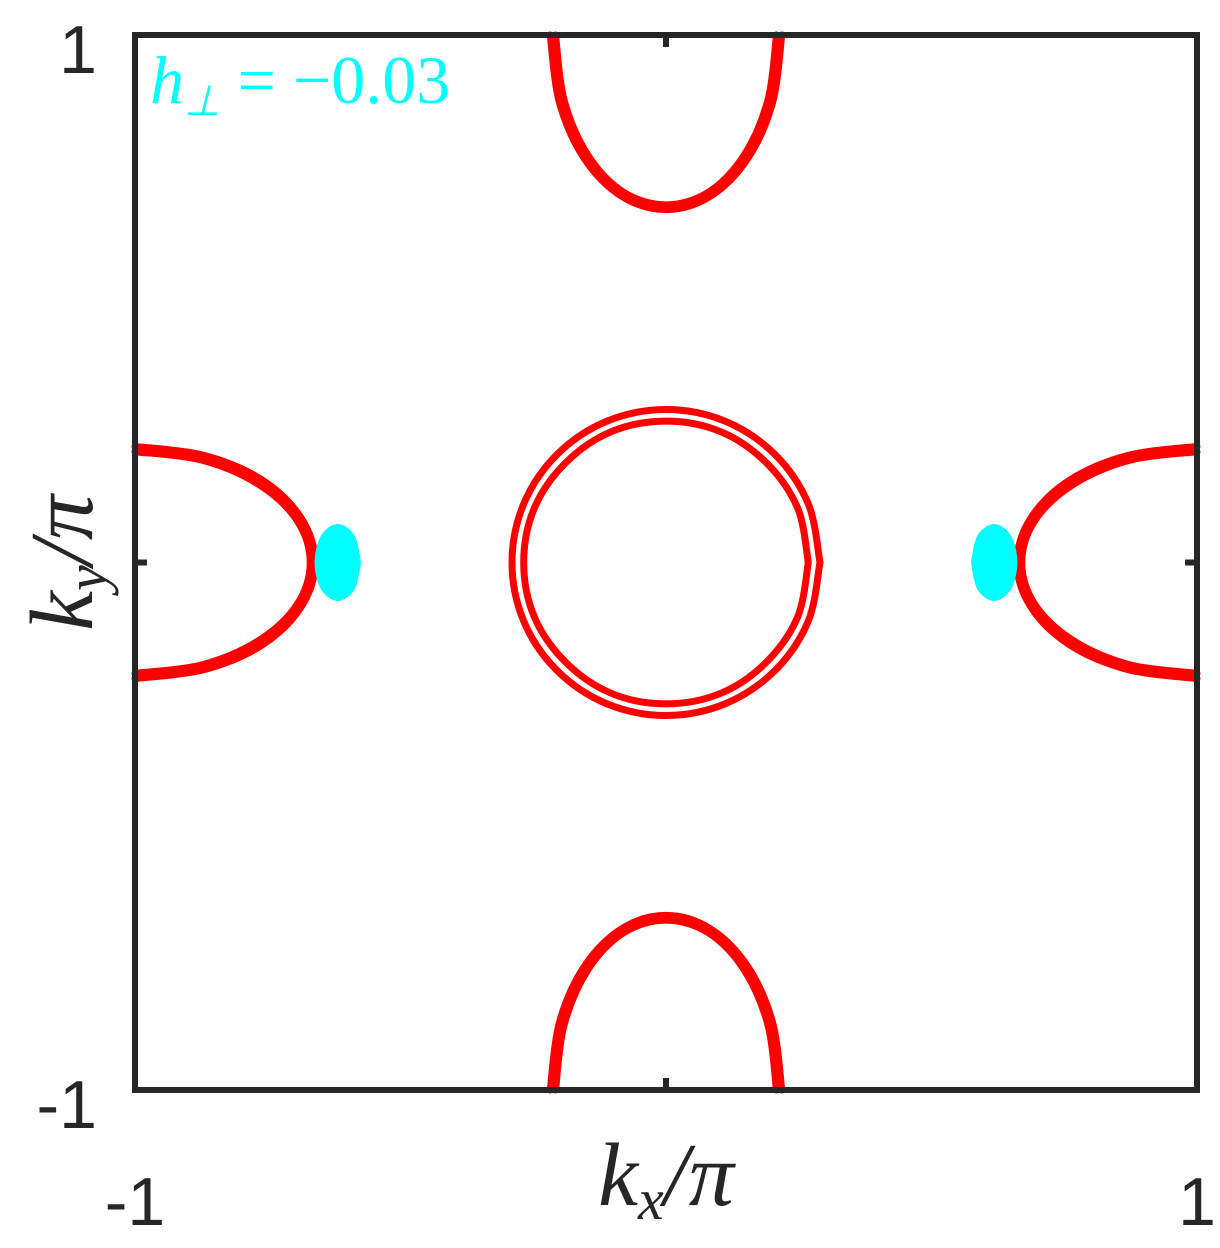  I want to click on y-tick-label: 1, so click(78, 50).